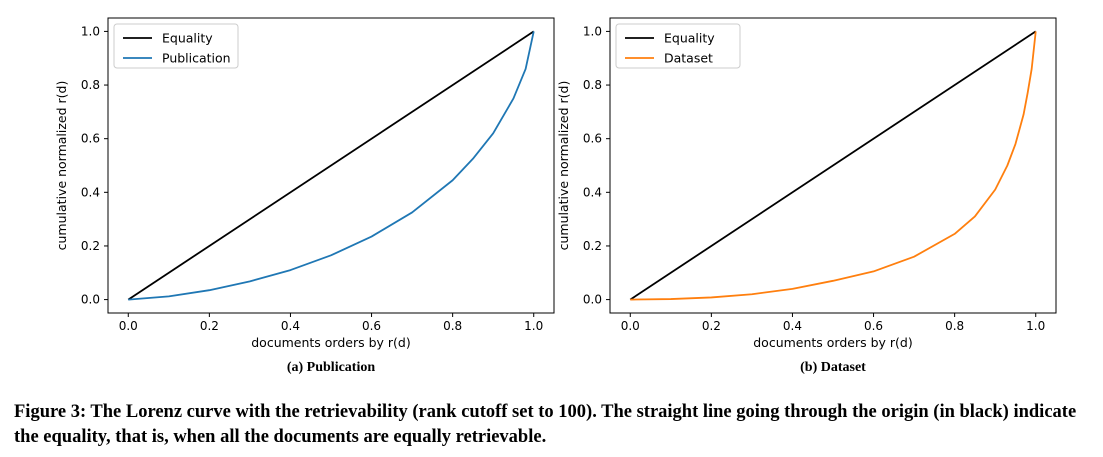 This screenshot has width=1103, height=457. Describe the element at coordinates (196, 58) in the screenshot. I see `legend-label: Publication` at that location.